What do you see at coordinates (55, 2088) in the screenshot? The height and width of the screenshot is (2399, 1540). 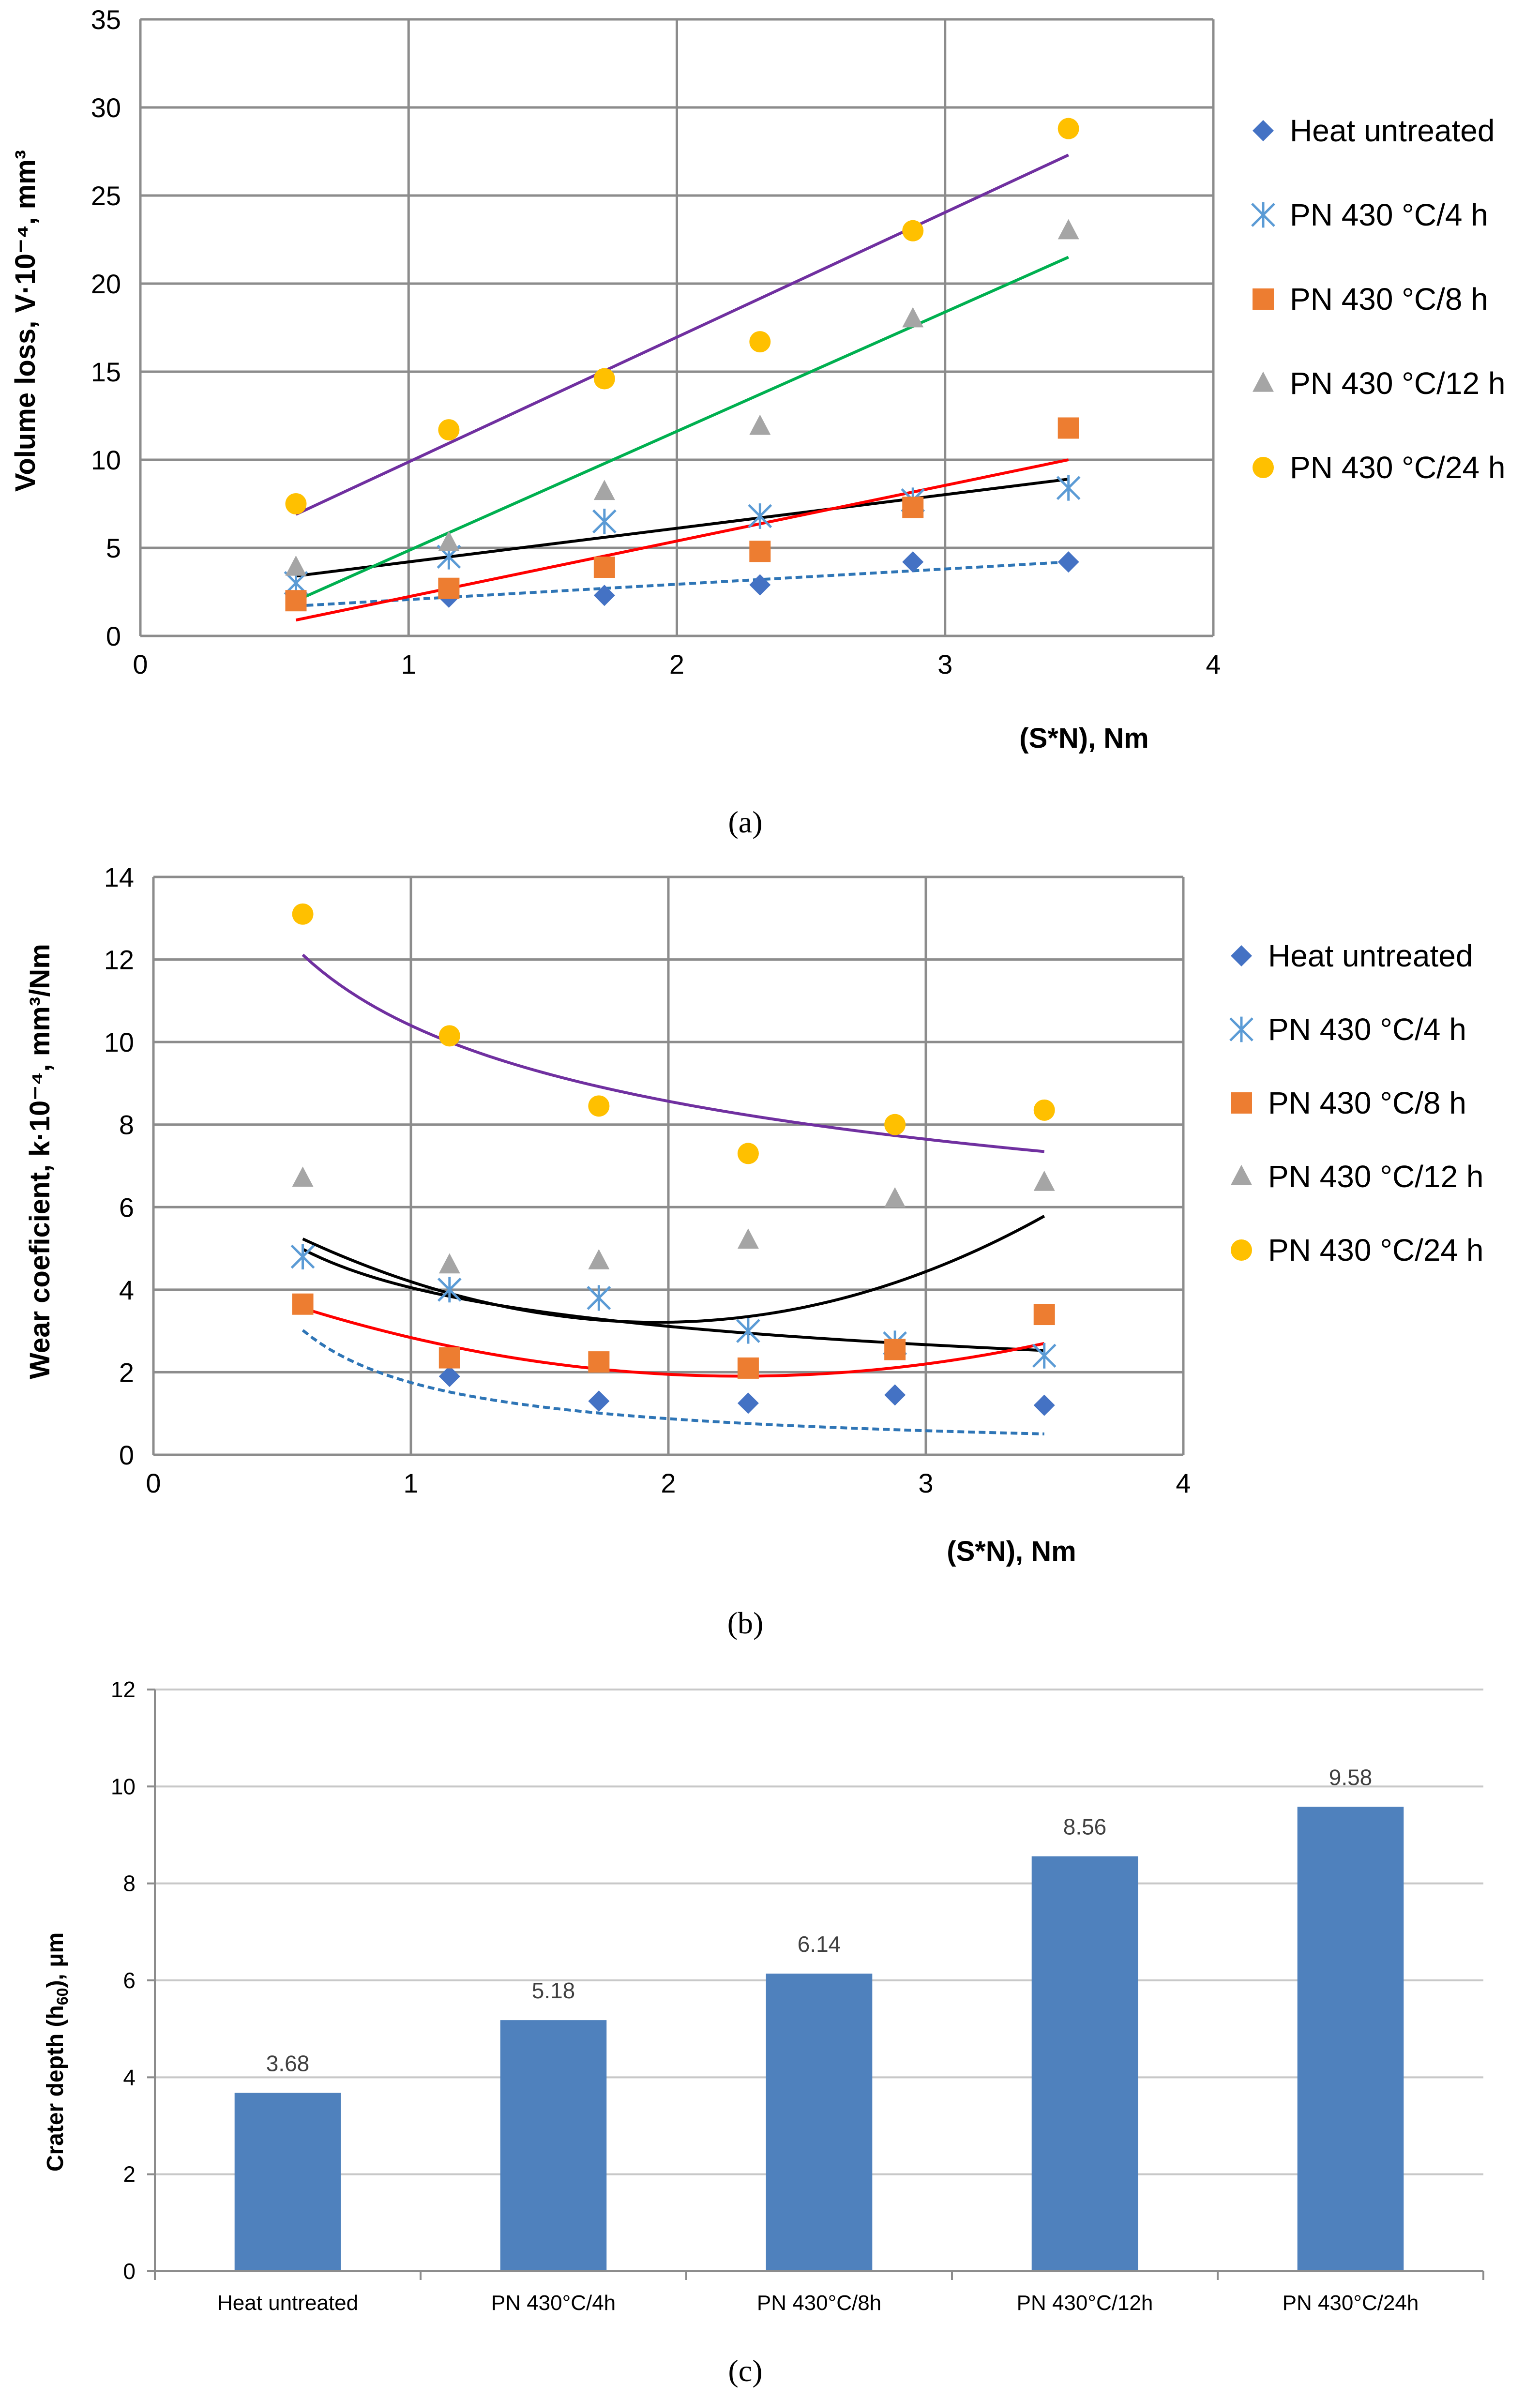 I see `chart-c-y-axis-title-main: Crater depth (h` at bounding box center [55, 2088].